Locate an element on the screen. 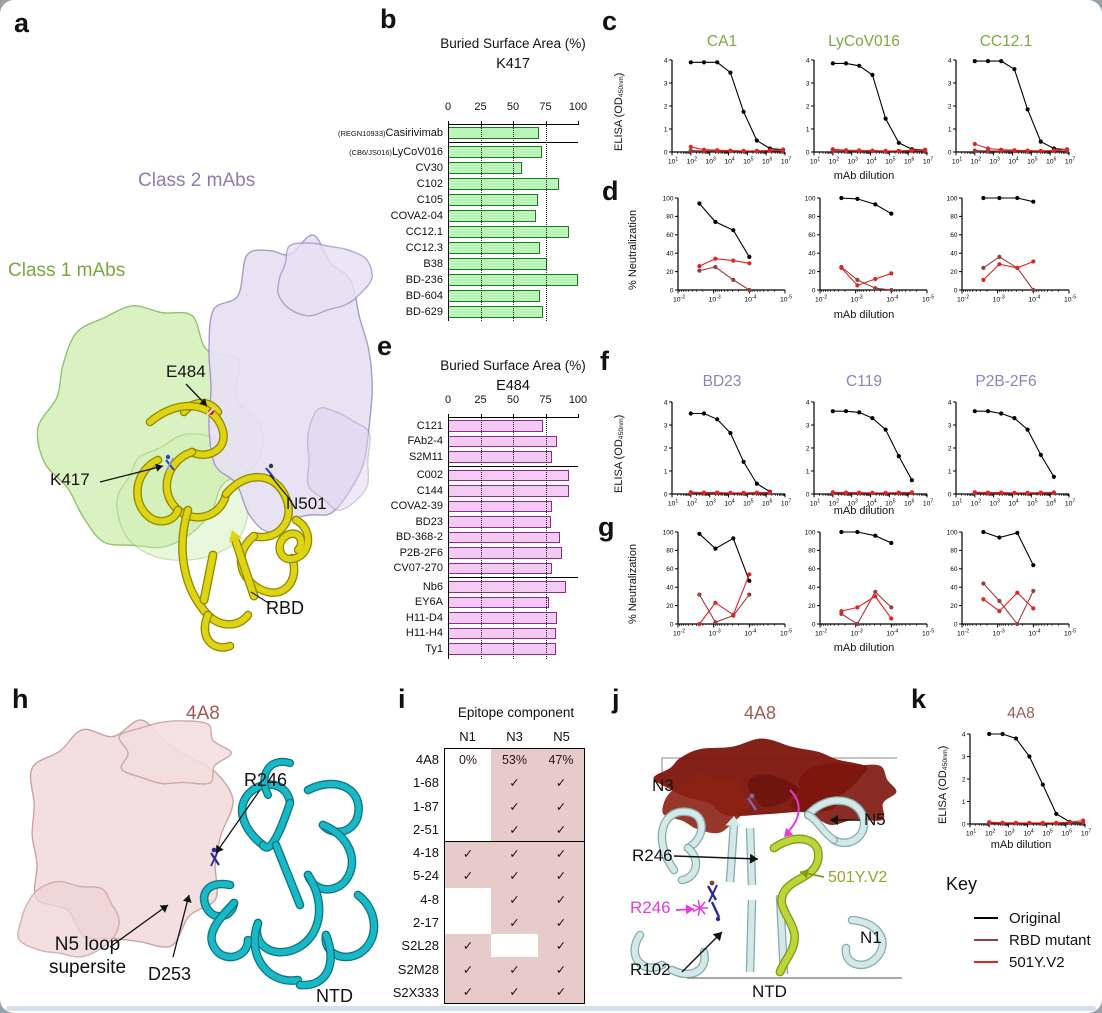 The image size is (1102, 1013). bar-row-FAb2-4: FAb2-4 is located at coordinates (457, 442).